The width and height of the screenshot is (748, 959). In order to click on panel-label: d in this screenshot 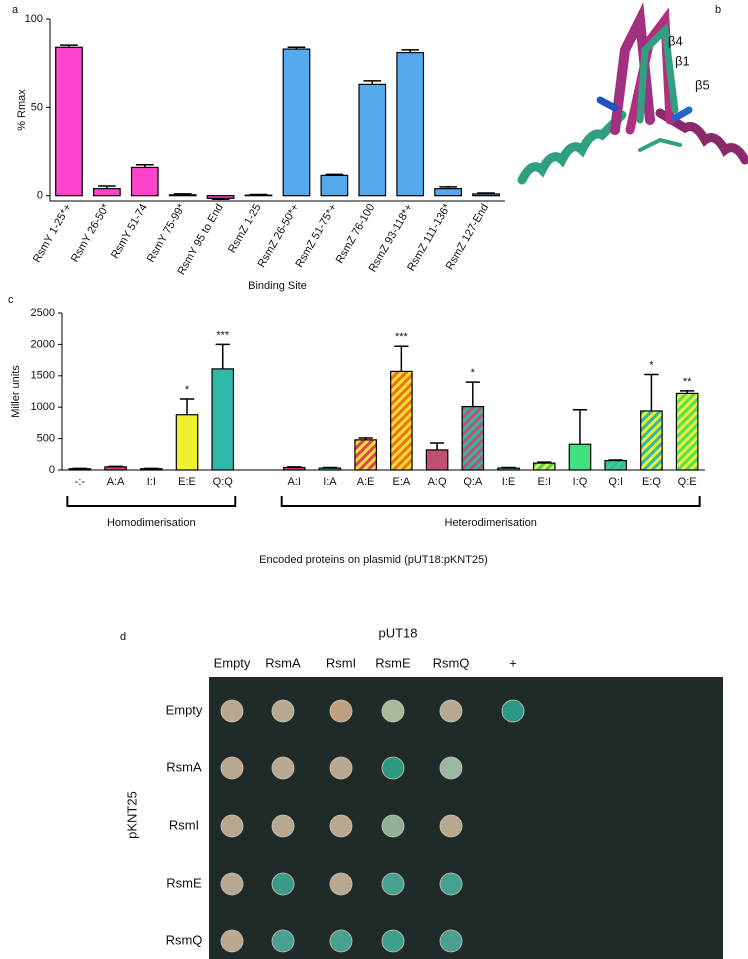, I will do `click(123, 637)`.